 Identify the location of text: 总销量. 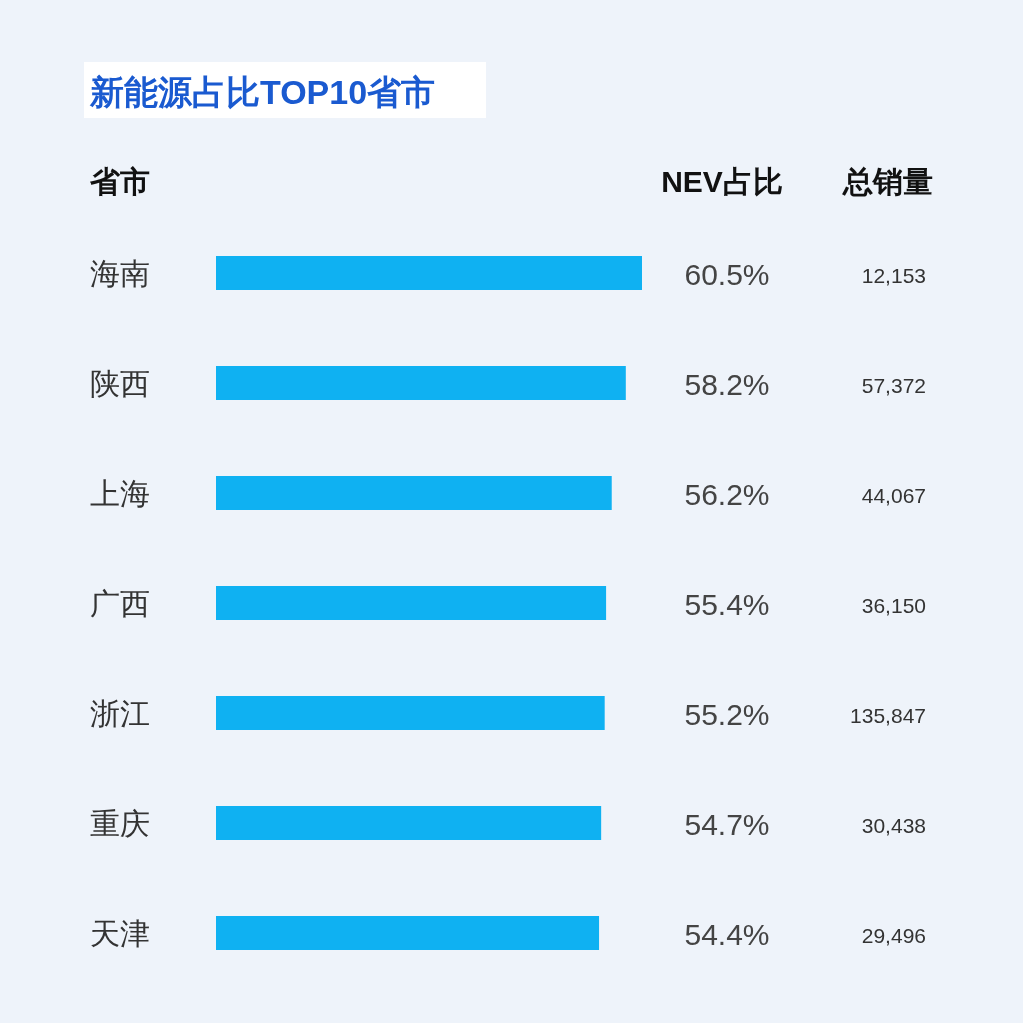
(887, 181).